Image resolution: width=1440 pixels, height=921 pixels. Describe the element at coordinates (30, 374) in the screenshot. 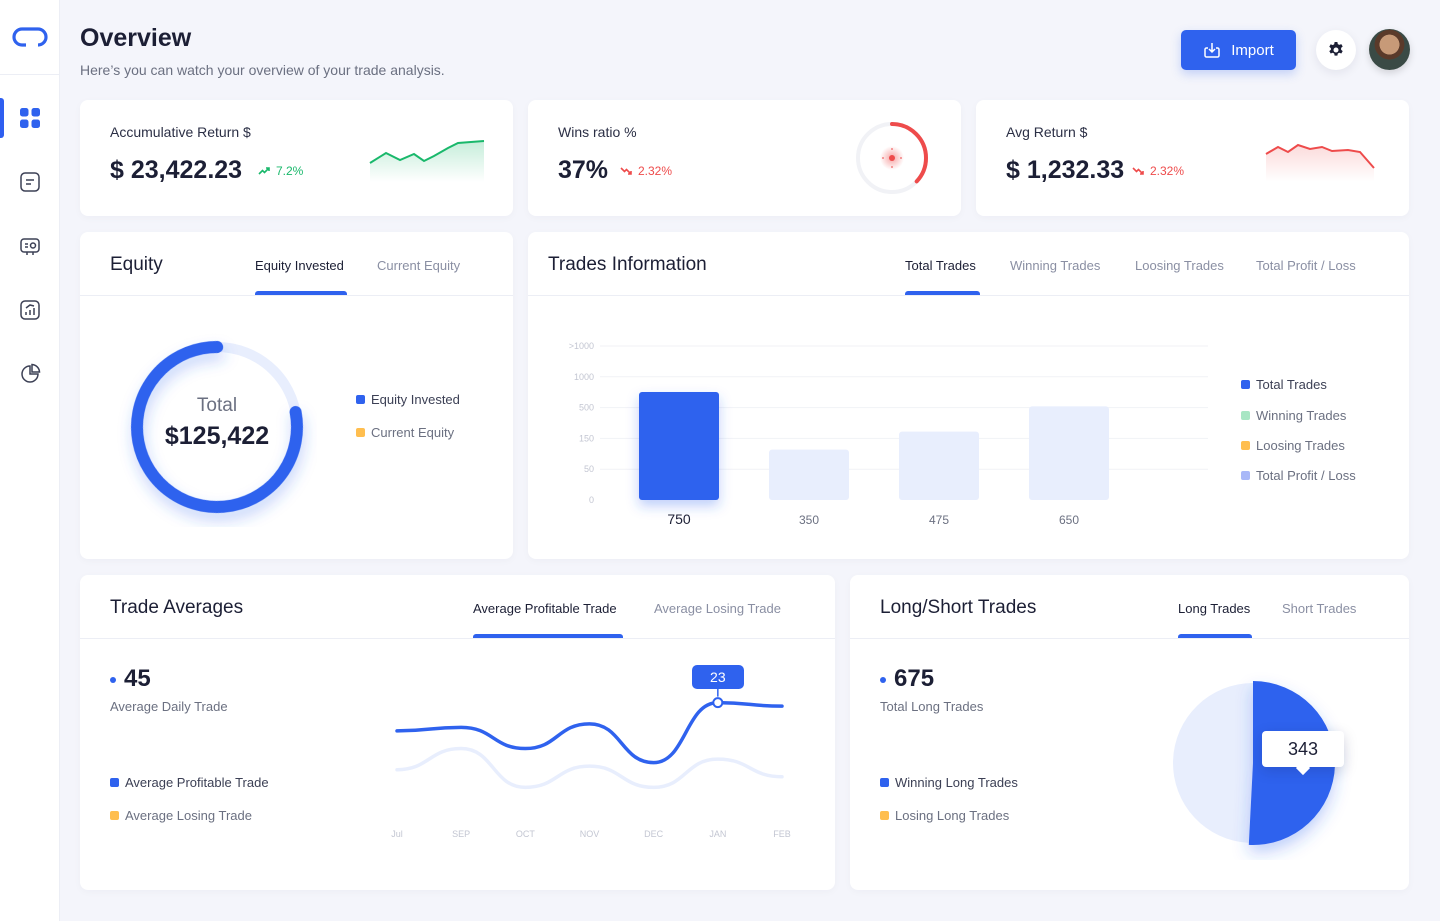

I see `sidebar-item-reports` at that location.